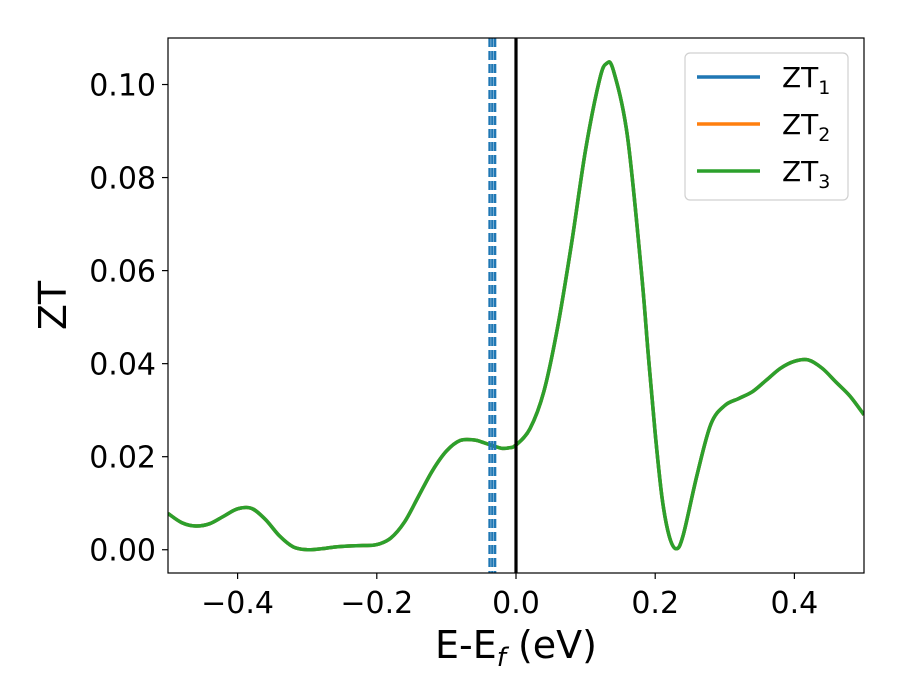 Image resolution: width=900 pixels, height=700 pixels. Describe the element at coordinates (122, 179) in the screenshot. I see `y-tick-label: 0.08` at that location.